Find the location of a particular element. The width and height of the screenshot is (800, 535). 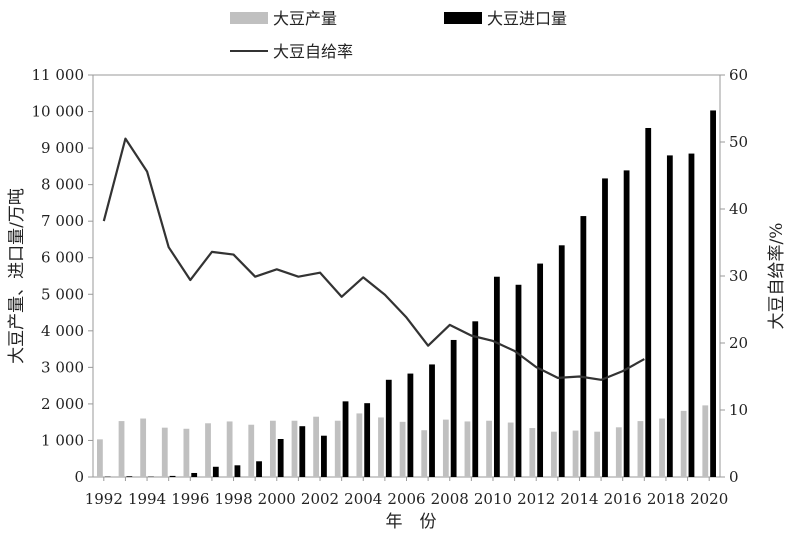

x-tick-label: 2010 is located at coordinates (493, 499).